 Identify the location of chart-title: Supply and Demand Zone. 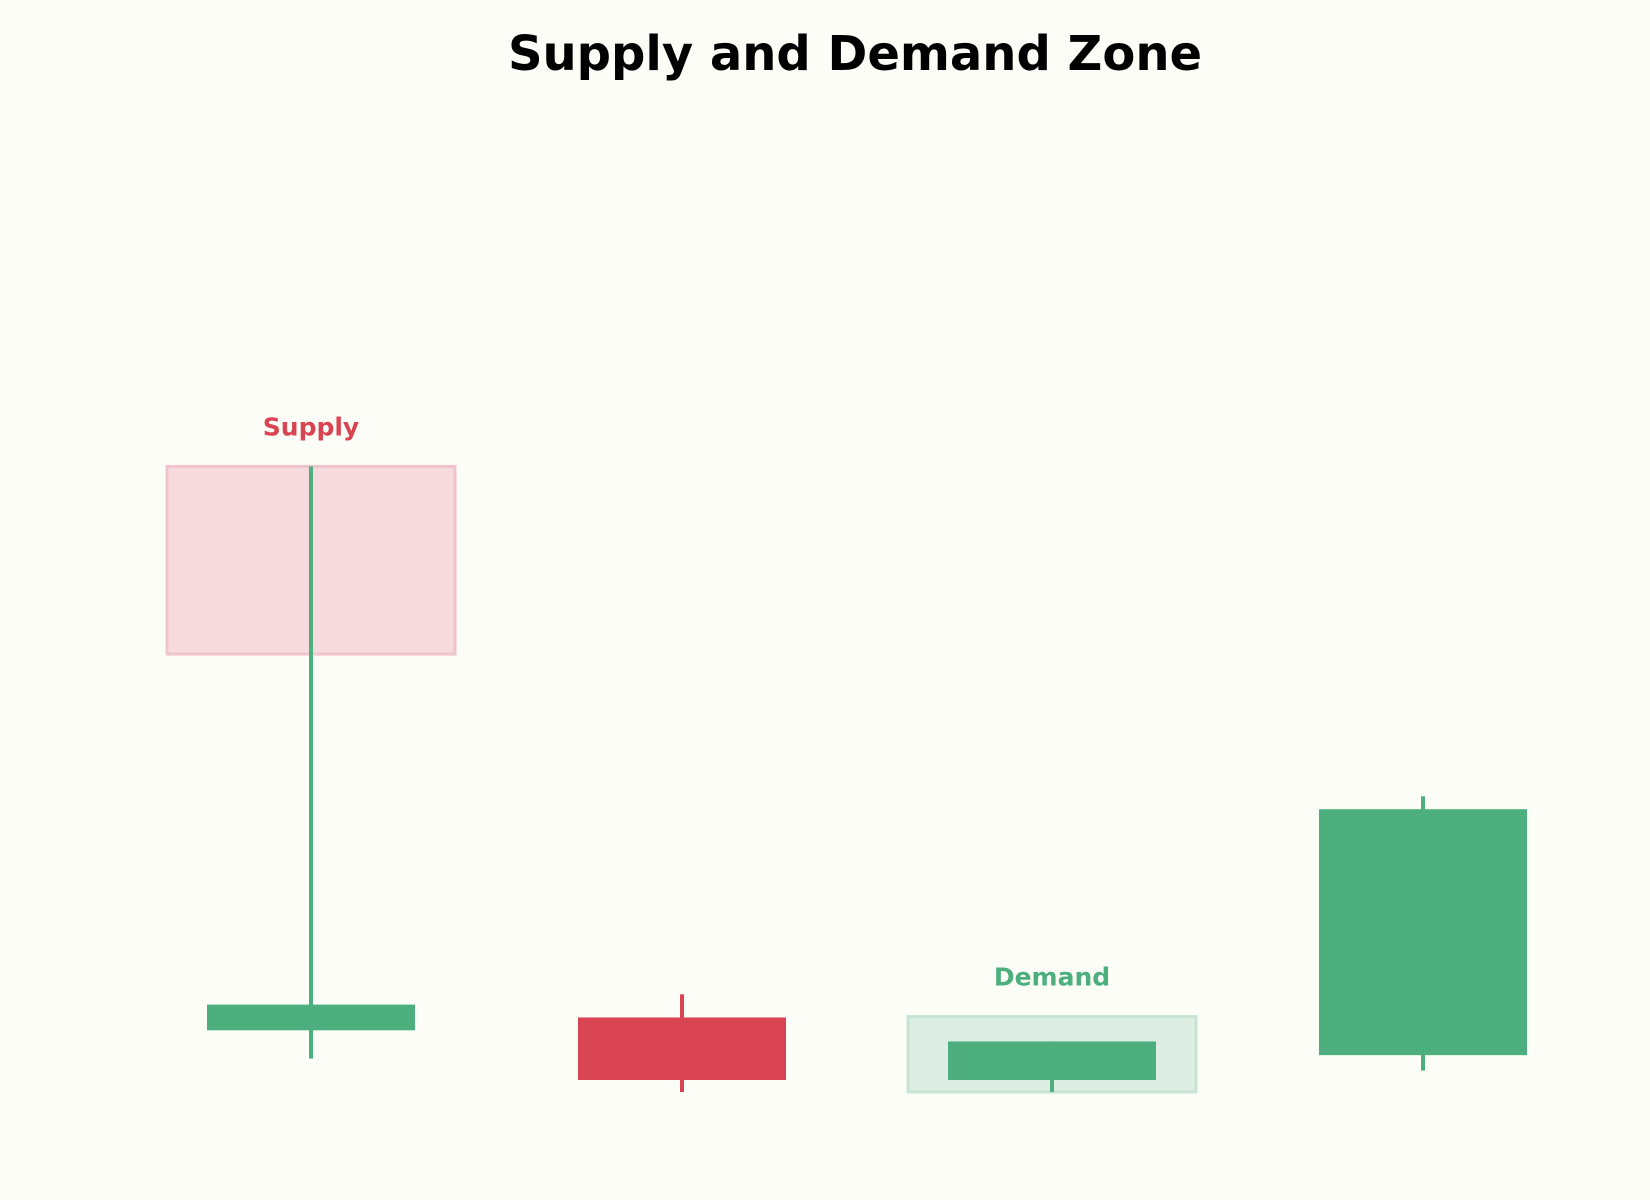
(855, 54).